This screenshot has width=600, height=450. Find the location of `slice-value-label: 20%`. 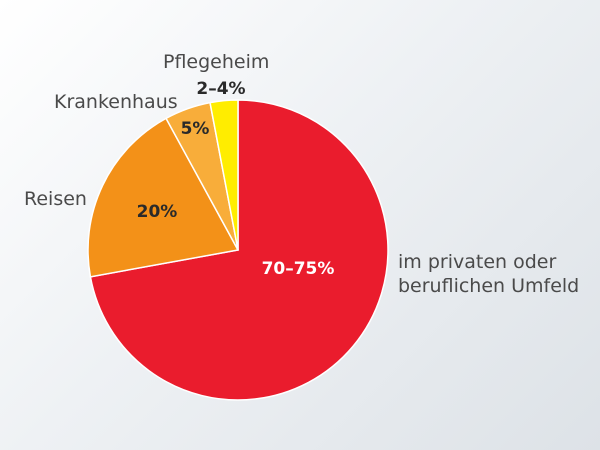

slice-value-label: 20% is located at coordinates (157, 212).